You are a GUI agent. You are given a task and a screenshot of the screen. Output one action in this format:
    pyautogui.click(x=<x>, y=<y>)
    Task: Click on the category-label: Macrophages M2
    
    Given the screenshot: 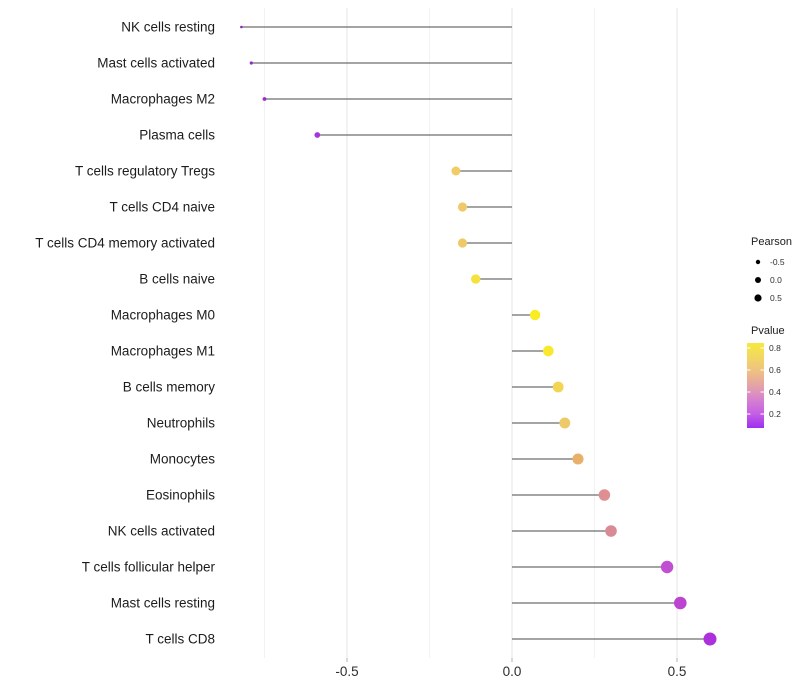 What is the action you would take?
    pyautogui.click(x=163, y=99)
    